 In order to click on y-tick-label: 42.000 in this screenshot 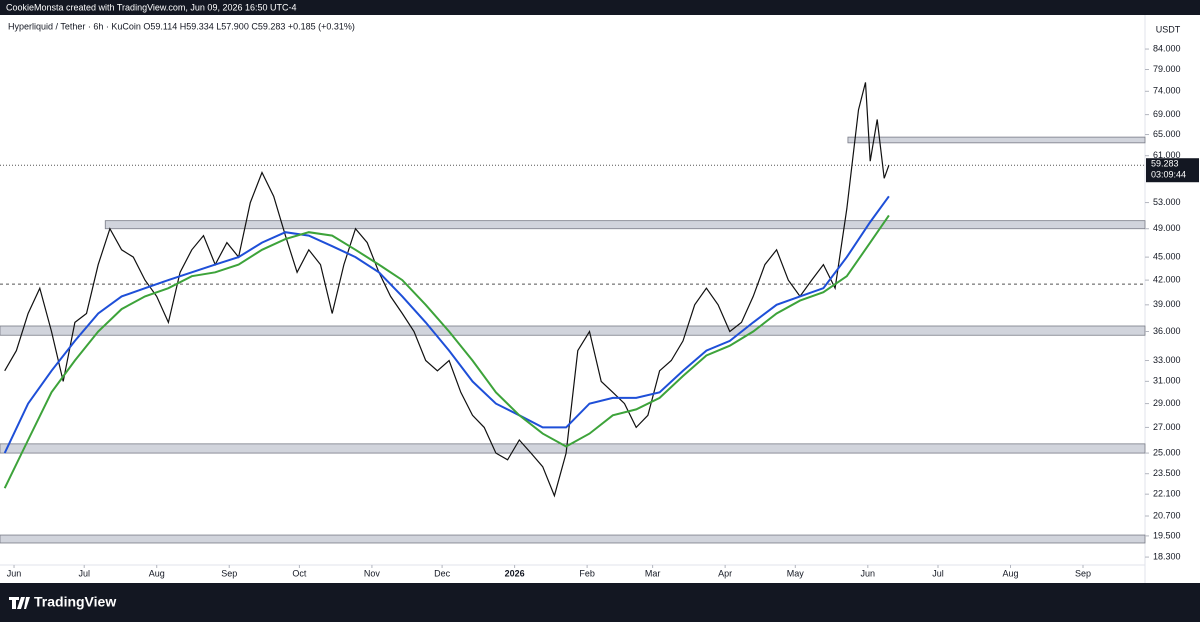, I will do `click(1167, 279)`.